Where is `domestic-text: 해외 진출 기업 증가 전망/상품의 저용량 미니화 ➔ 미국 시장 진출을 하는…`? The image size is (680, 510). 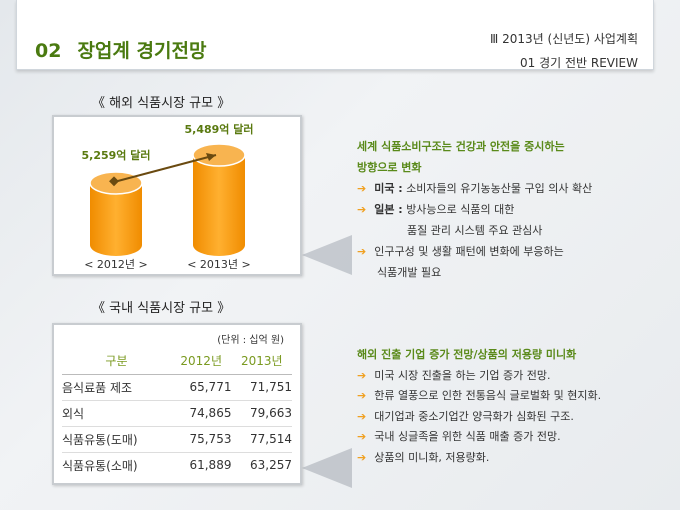 domestic-text: 해외 진출 기업 증가 전망/상품의 저용량 미니화 ➔ 미국 시장 진출을 하는… is located at coordinates (479, 406).